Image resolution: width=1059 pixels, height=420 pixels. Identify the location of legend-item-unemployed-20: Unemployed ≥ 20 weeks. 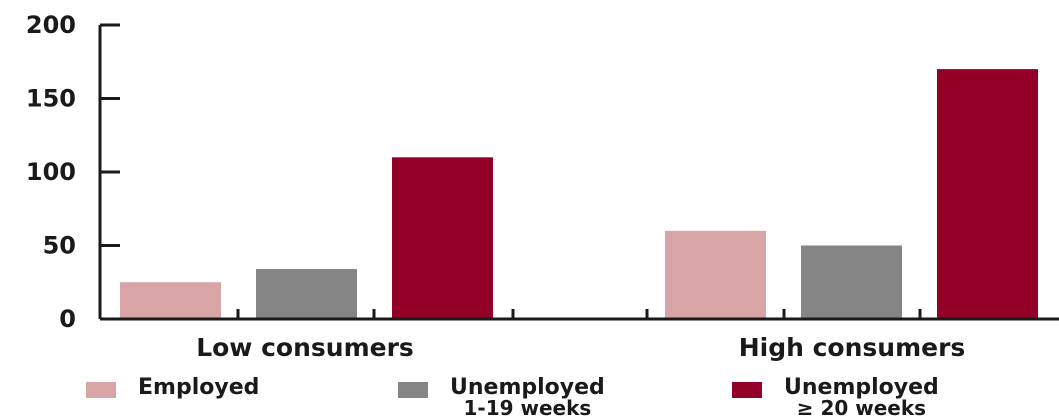
(835, 397).